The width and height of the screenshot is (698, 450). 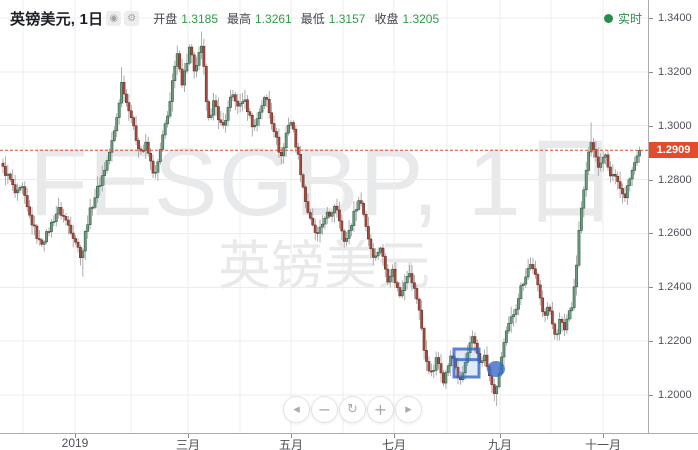 What do you see at coordinates (347, 18) in the screenshot?
I see `low-value: 1.3157` at bounding box center [347, 18].